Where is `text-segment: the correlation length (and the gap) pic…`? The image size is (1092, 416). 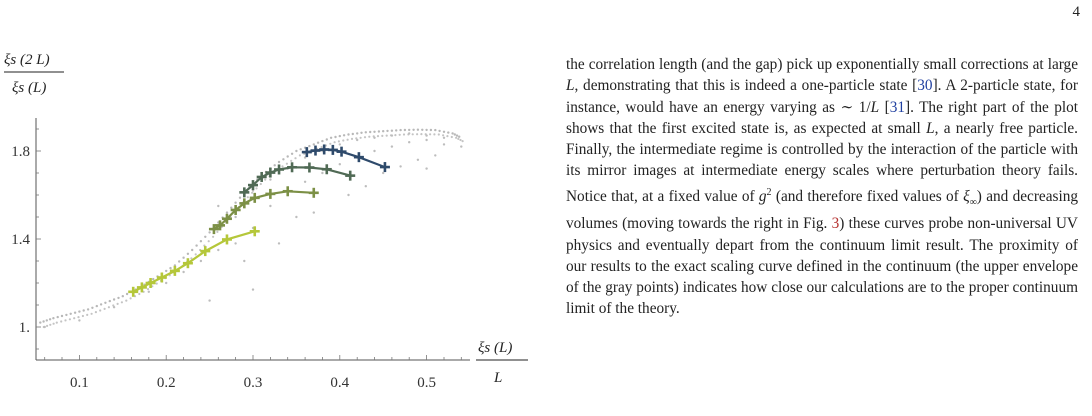
text-segment: the correlation length (and the gap) pic… is located at coordinates (822, 64).